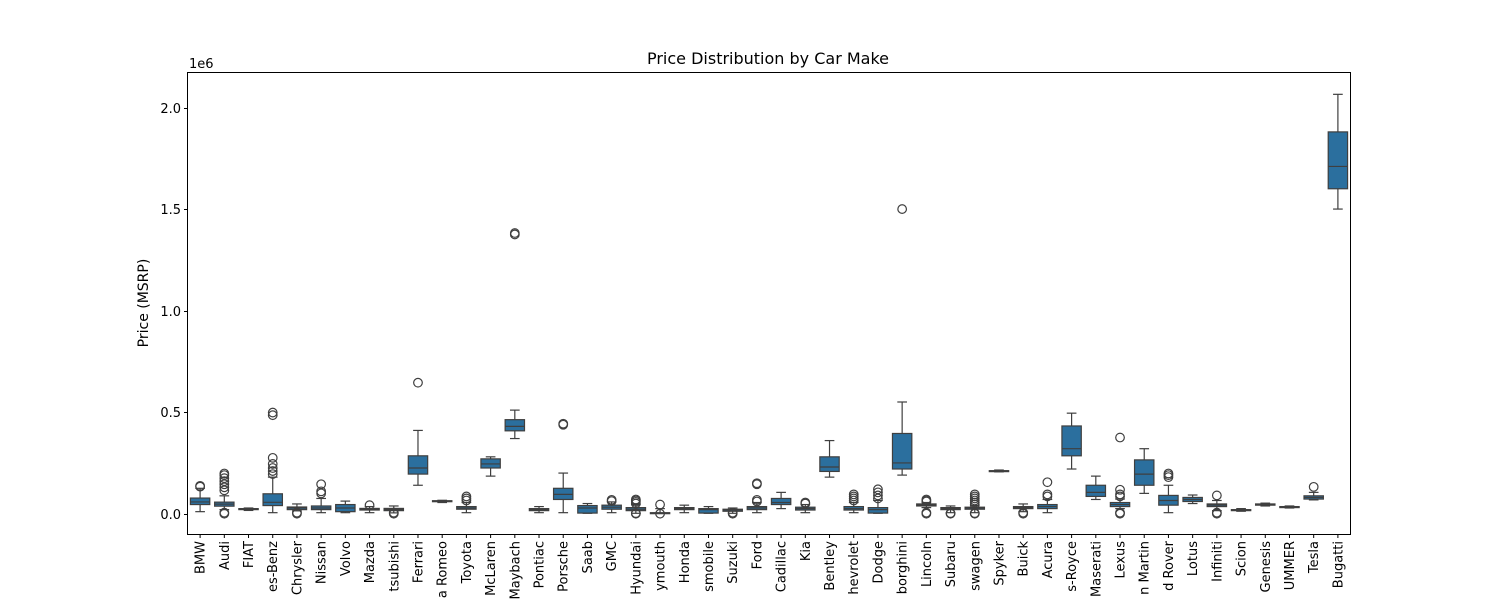 This screenshot has width=1500, height=600. Describe the element at coordinates (170, 312) in the screenshot. I see `y-tick-label: 1.0` at that location.